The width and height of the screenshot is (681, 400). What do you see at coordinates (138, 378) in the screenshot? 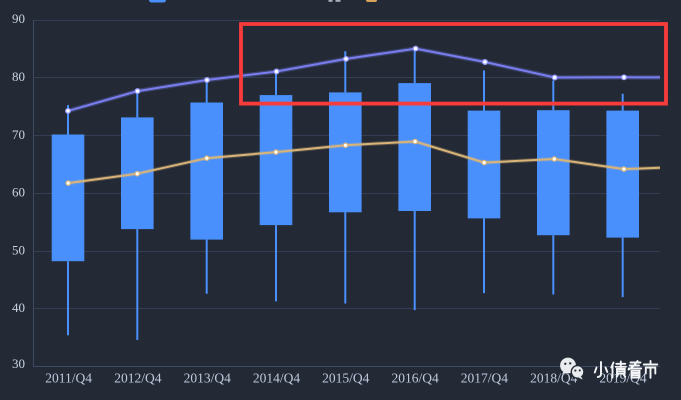
I see `svg-text: 2012/Q4` at bounding box center [138, 378].